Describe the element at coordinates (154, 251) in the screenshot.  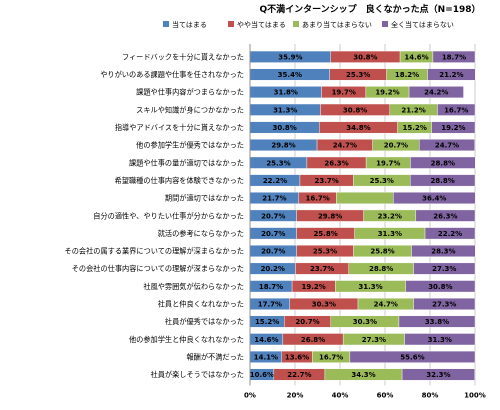
I see `category-label: その会社の属する業界についての理解が深まらなかった` at that location.